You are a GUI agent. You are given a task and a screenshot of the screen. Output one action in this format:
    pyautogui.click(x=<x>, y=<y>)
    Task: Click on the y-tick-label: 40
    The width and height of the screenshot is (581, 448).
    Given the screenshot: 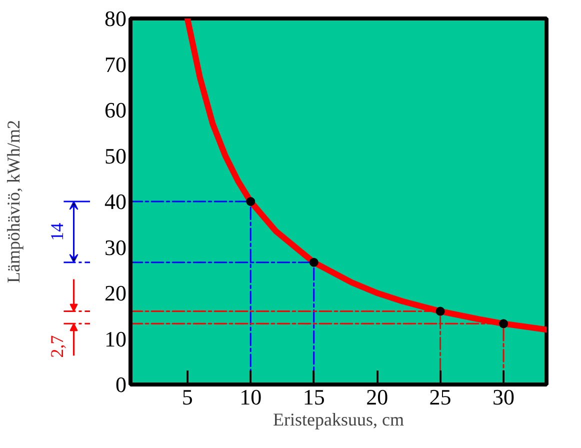 What is the action you would take?
    pyautogui.click(x=115, y=201)
    